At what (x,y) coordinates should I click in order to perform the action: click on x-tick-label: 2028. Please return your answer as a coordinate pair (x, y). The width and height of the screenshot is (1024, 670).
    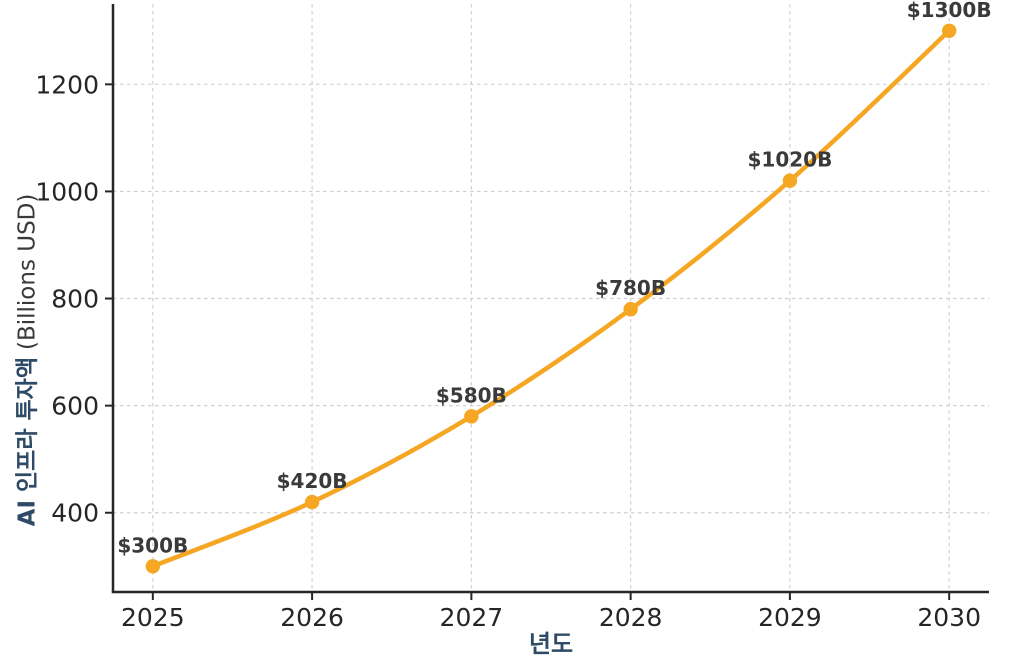
    Looking at the image, I should click on (631, 617).